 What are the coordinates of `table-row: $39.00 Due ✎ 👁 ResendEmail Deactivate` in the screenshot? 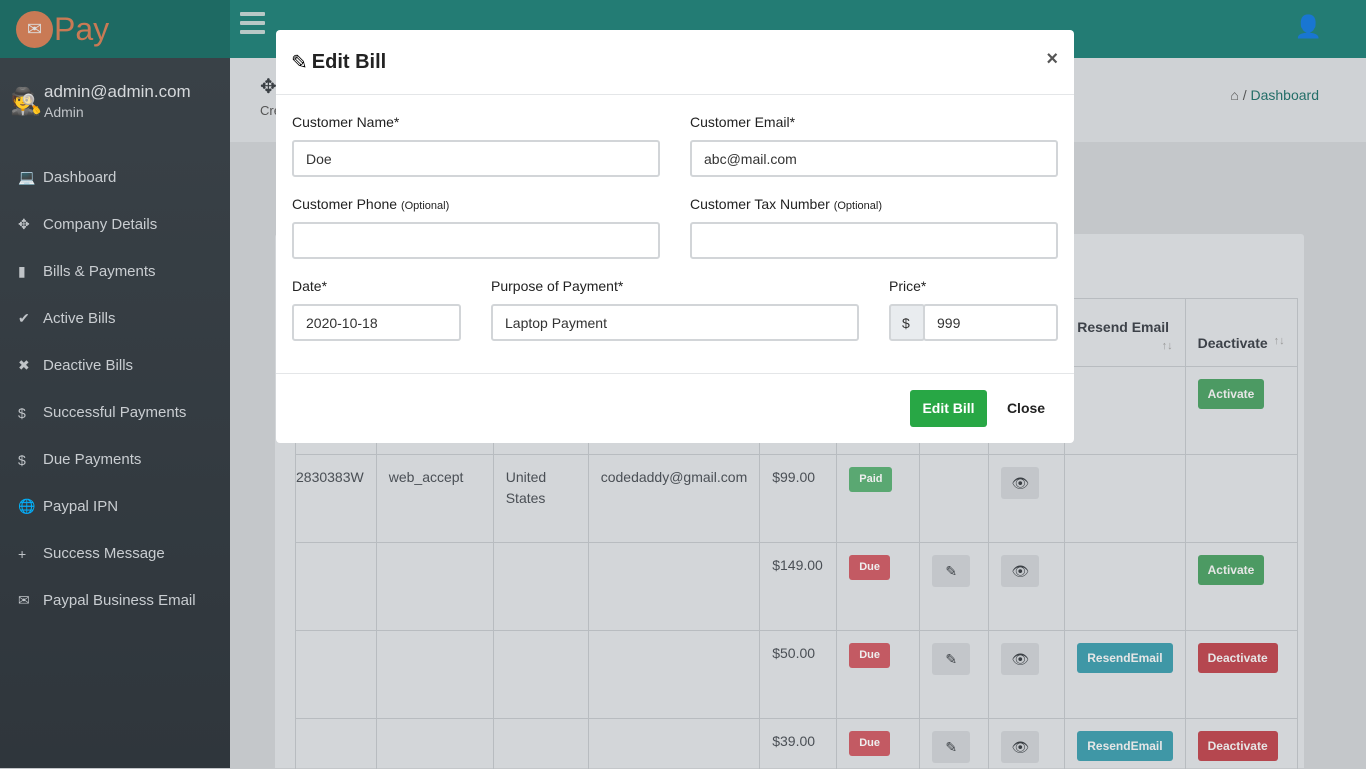 It's located at (796, 743).